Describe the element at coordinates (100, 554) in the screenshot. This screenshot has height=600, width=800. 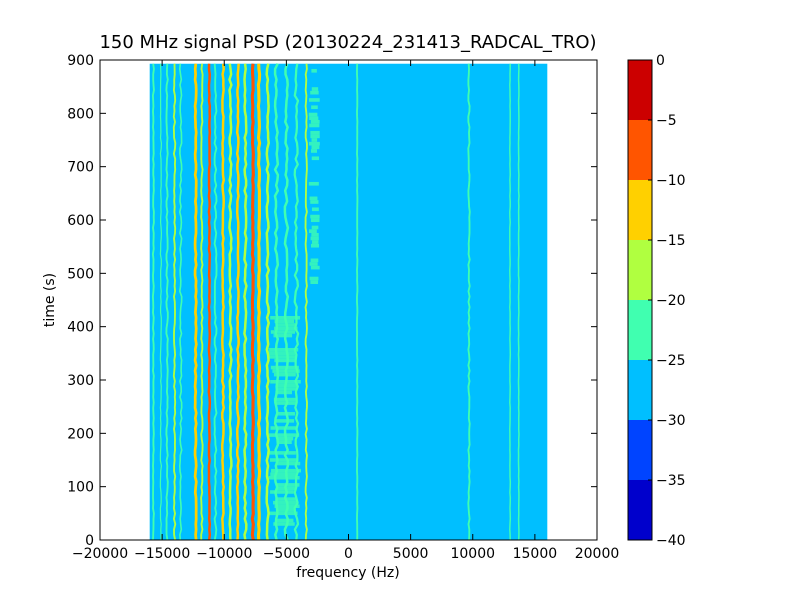
I see `x-tick-label: −20000` at that location.